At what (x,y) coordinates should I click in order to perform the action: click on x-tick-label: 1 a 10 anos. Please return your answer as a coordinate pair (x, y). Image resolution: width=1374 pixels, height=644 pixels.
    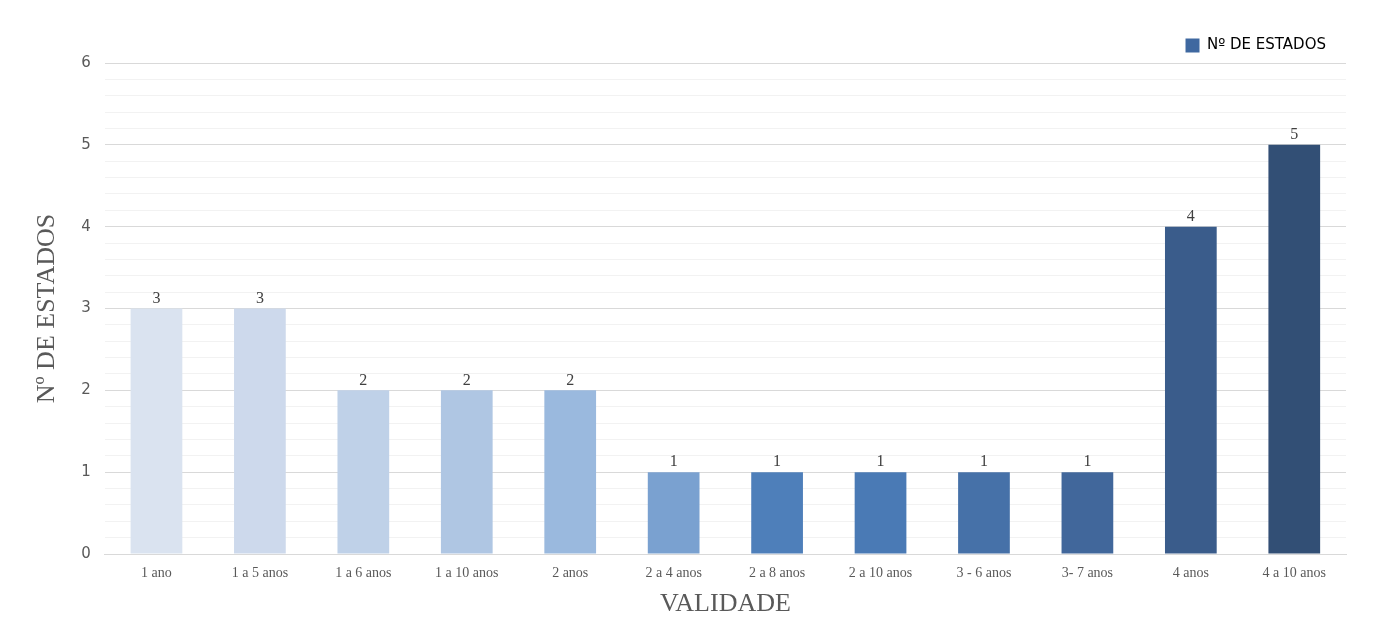
    Looking at the image, I should click on (467, 573).